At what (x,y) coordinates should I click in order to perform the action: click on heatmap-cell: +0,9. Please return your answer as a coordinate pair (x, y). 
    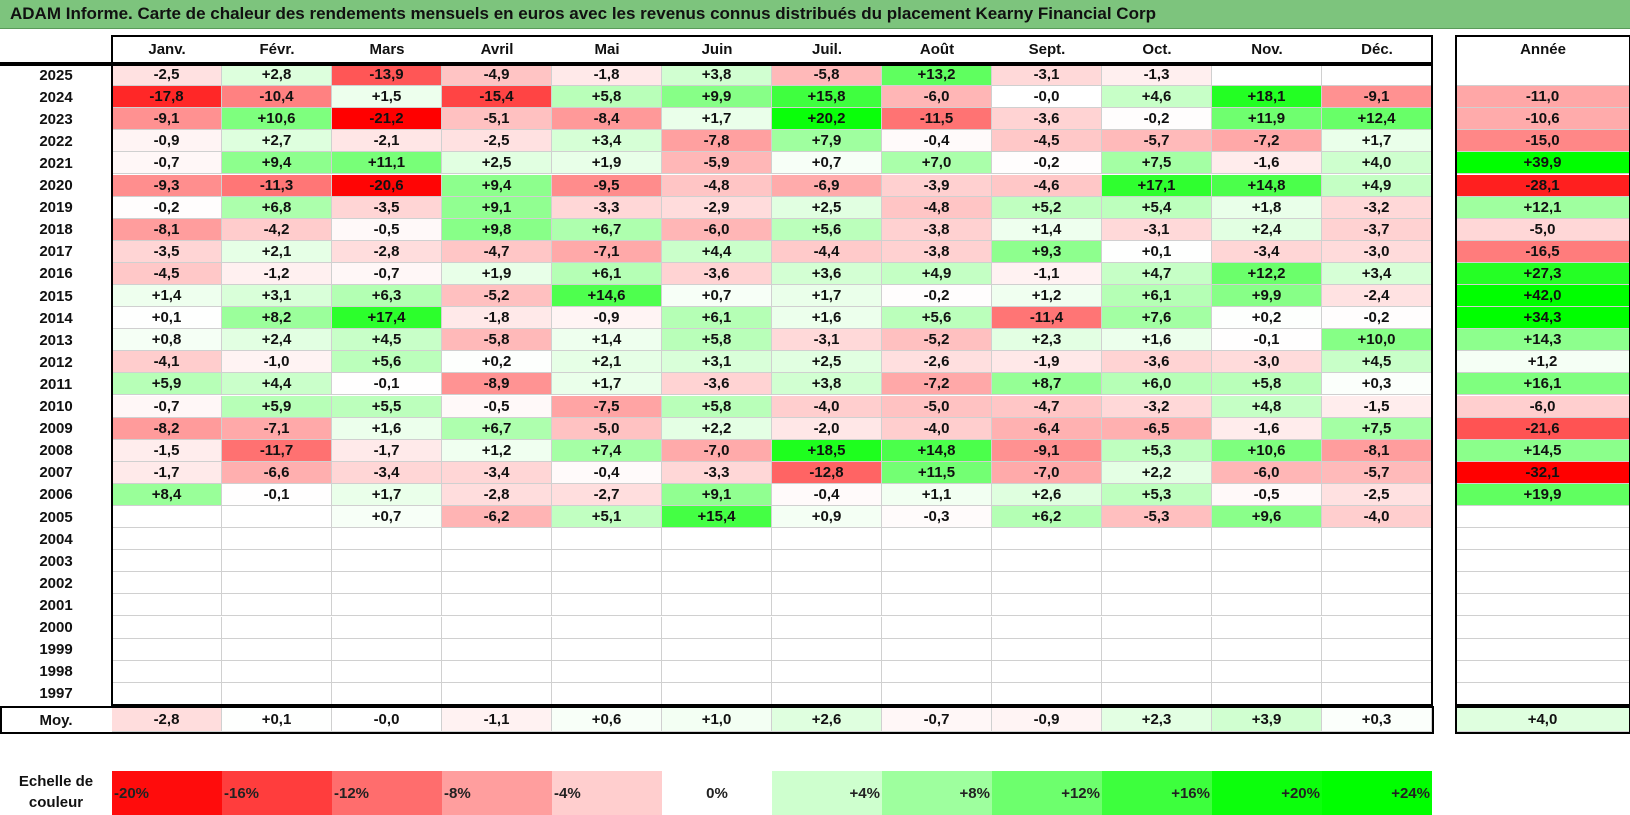
    Looking at the image, I should click on (827, 517).